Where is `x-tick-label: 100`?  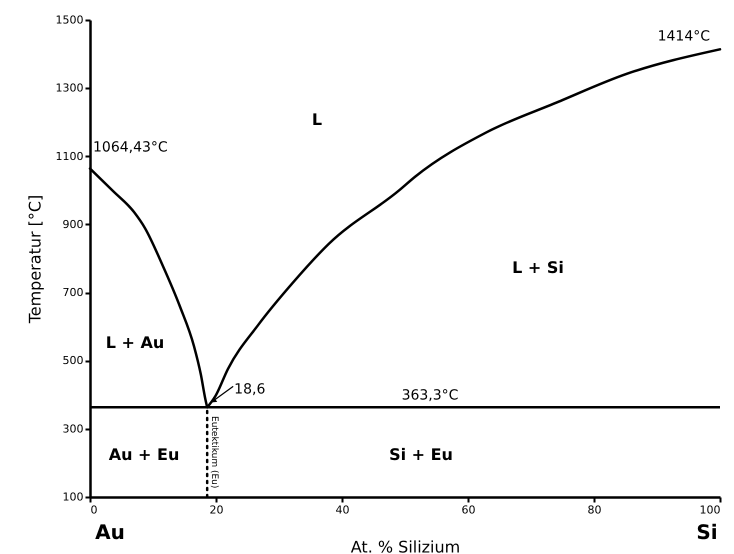 x-tick-label: 100 is located at coordinates (710, 510).